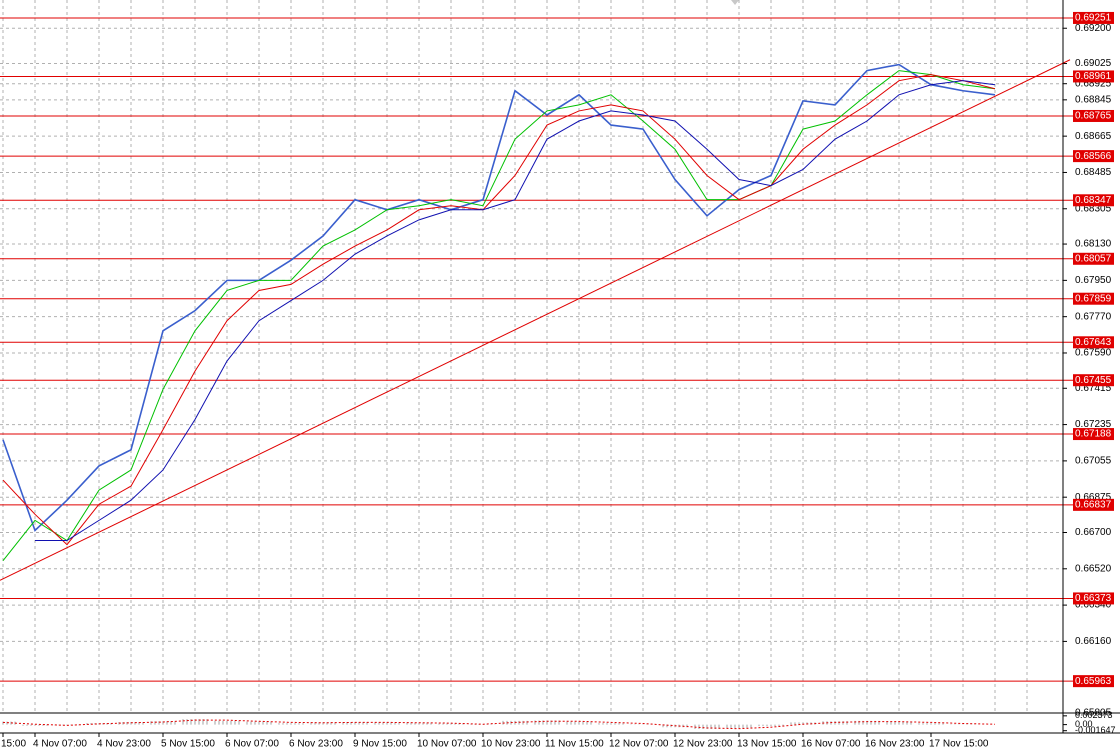 The height and width of the screenshot is (754, 1120). What do you see at coordinates (511, 744) in the screenshot?
I see `x-tick-label: 10 Nov 23:00` at bounding box center [511, 744].